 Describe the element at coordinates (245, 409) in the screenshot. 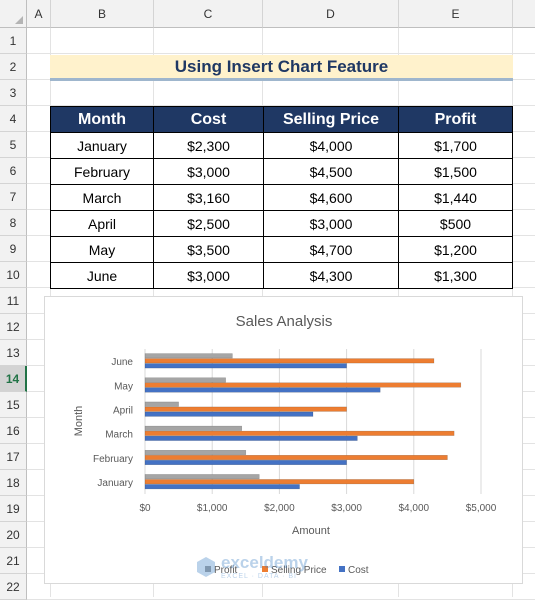

I see `bar-selling-price-april` at that location.